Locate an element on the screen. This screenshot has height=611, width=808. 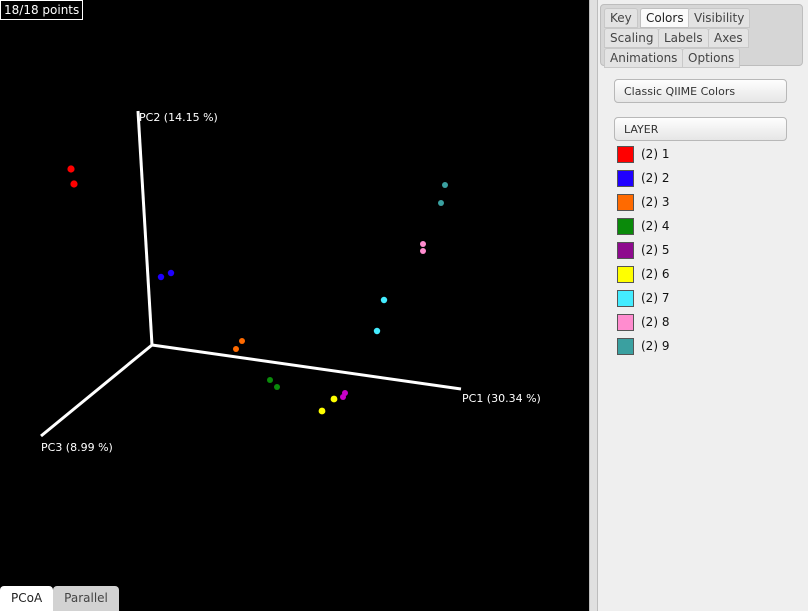
tab-axes: Axes is located at coordinates (728, 38).